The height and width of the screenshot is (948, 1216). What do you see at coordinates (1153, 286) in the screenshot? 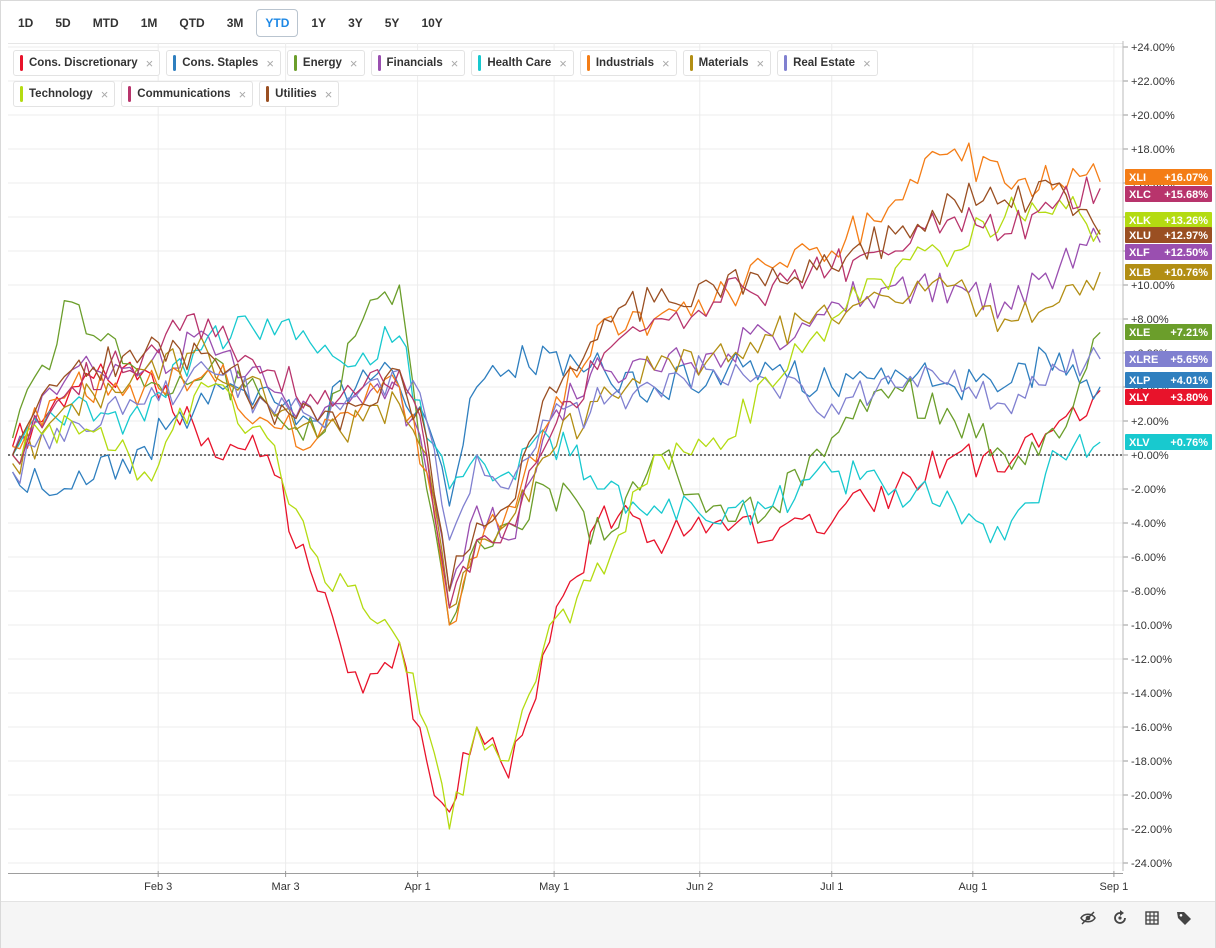
I see `y-tick-label: +10.00%` at bounding box center [1153, 286].